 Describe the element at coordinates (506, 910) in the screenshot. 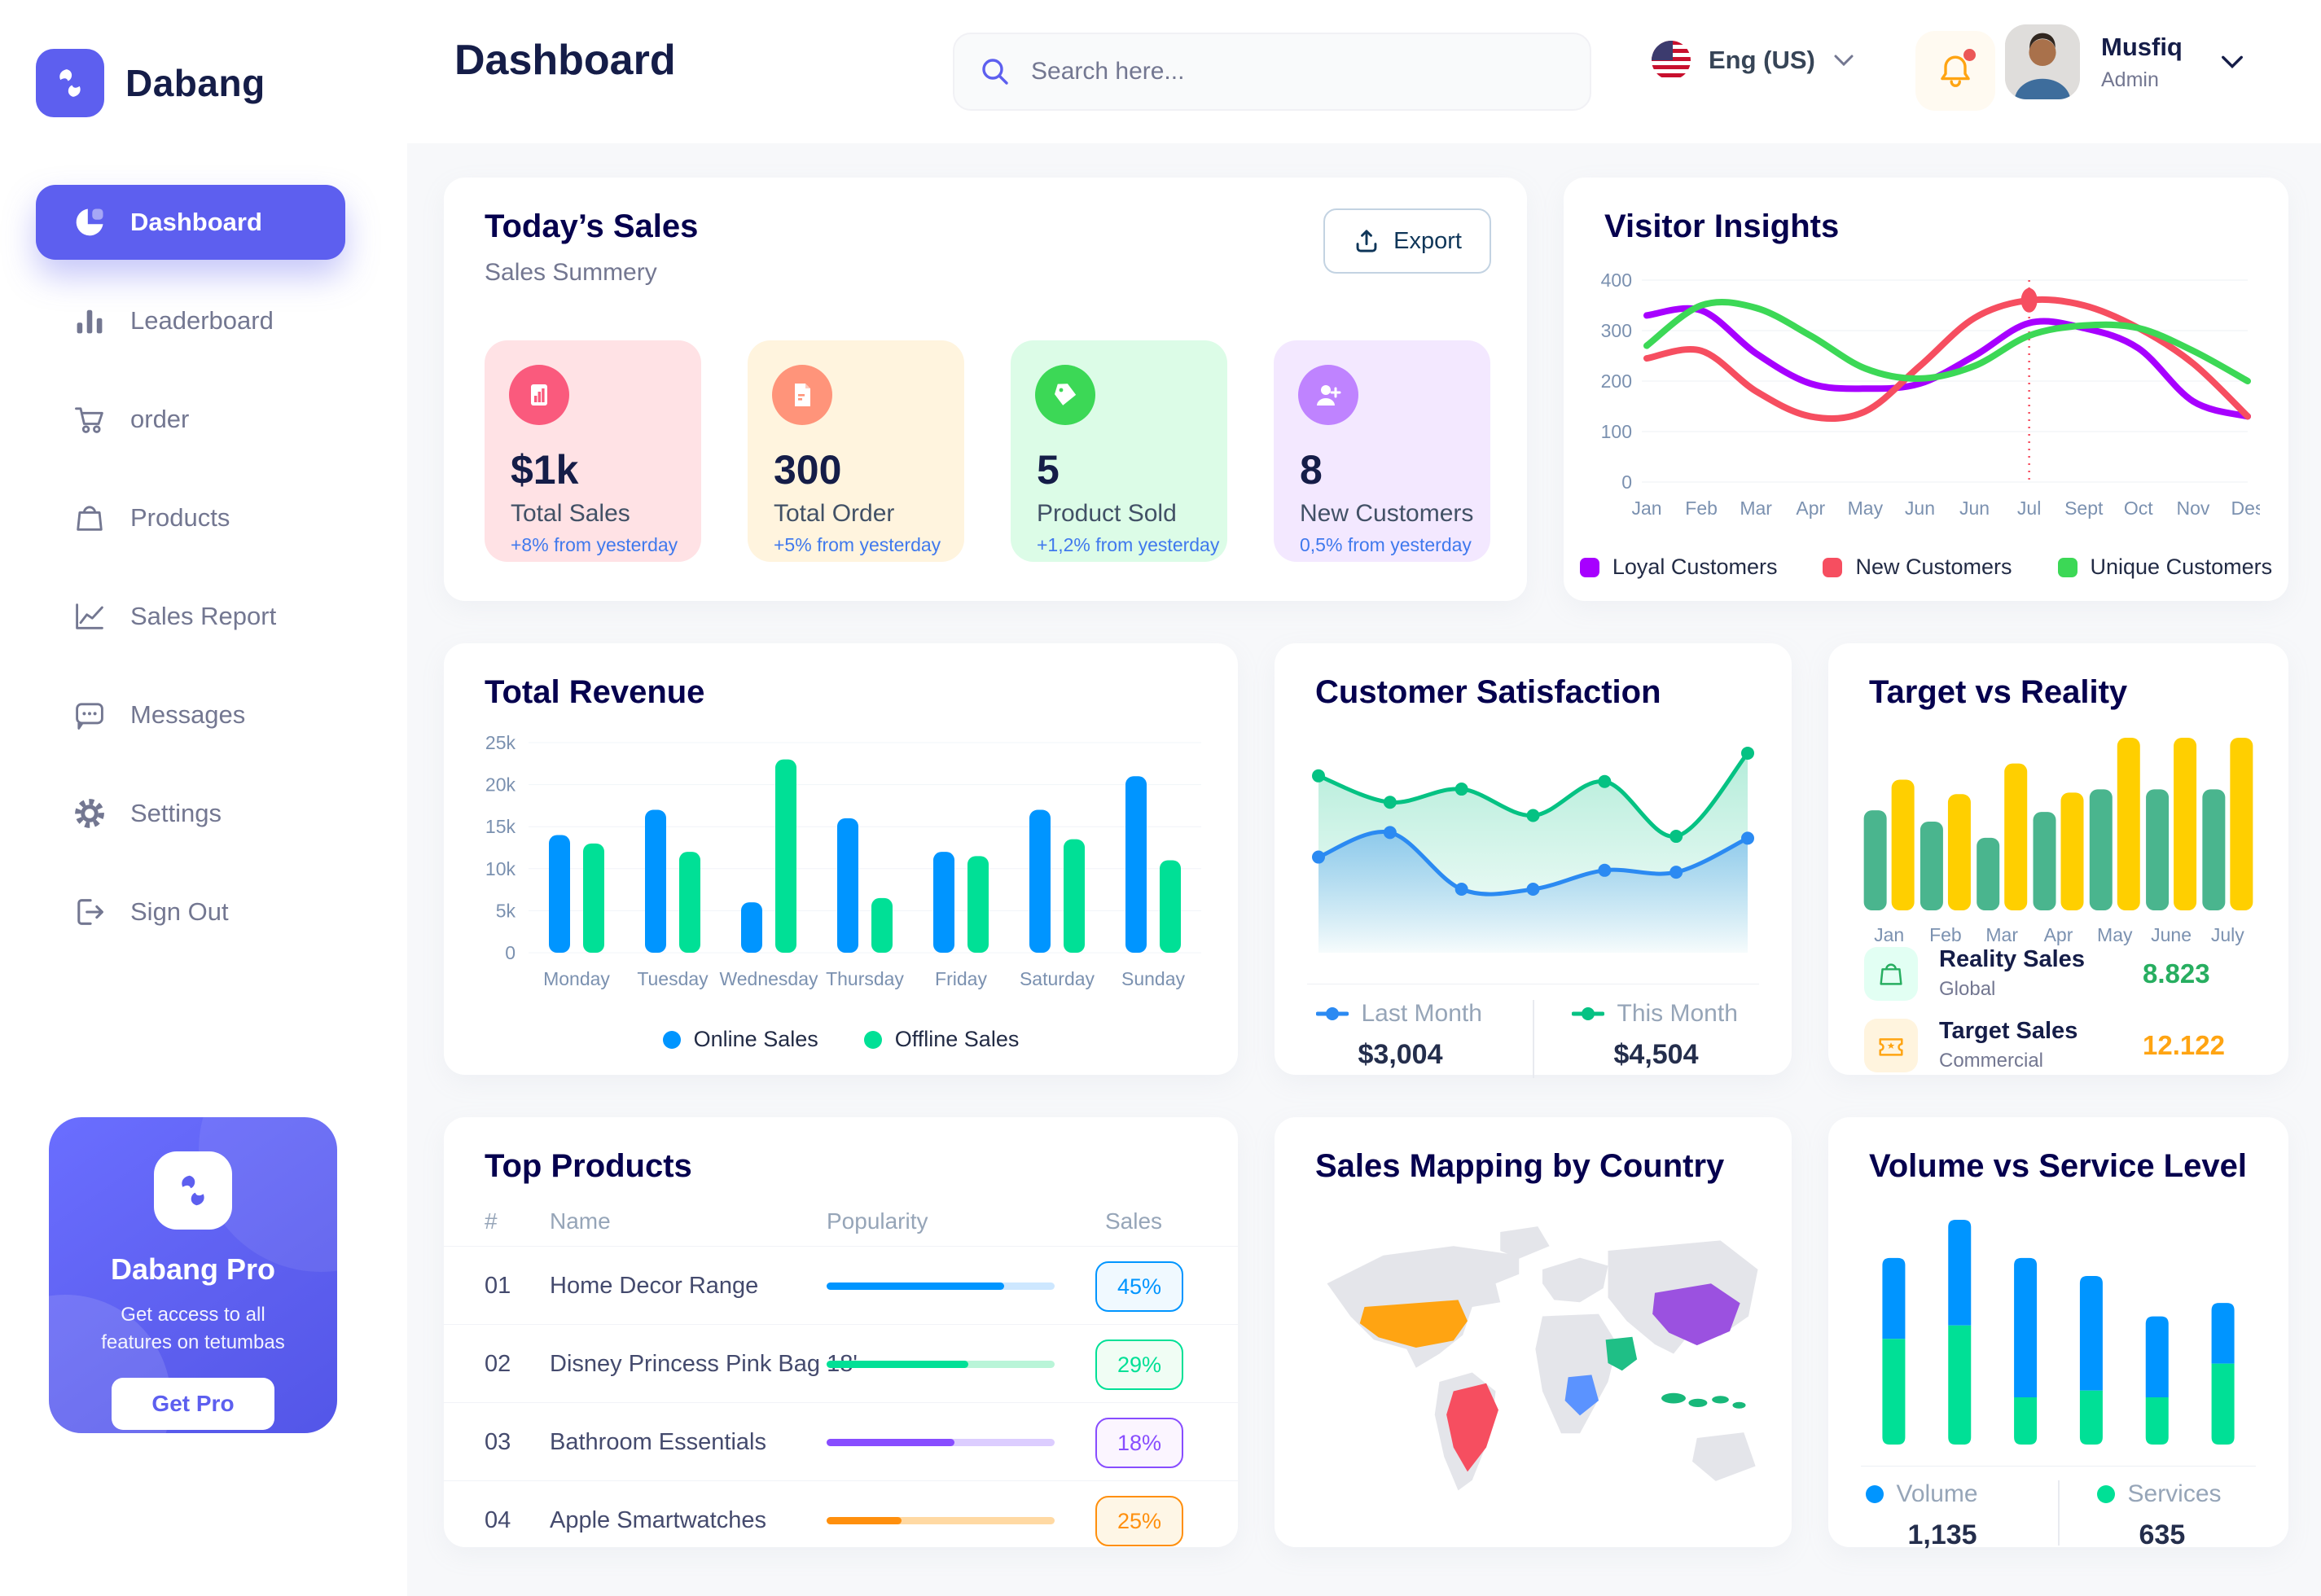

I see `svg-text: 5k` at that location.